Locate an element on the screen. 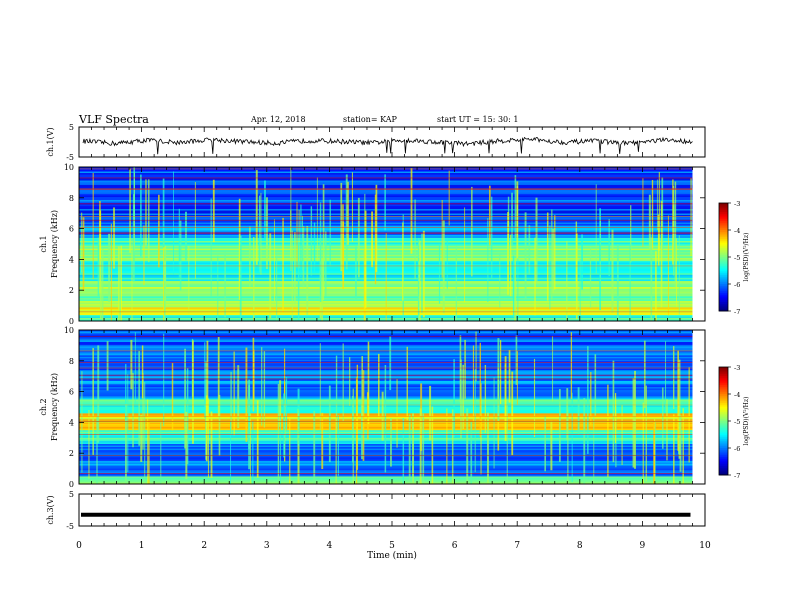 This screenshot has width=792, height=612. ch3-waveform-ytick-label: -5 is located at coordinates (70, 526).